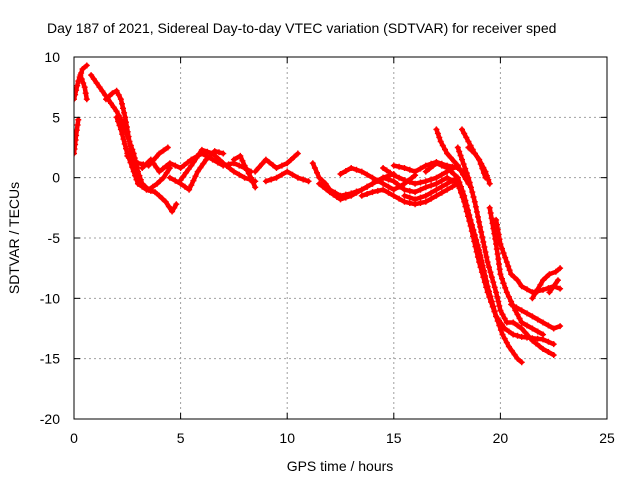 The height and width of the screenshot is (480, 640). I want to click on y-tick-label: -10, so click(50, 298).